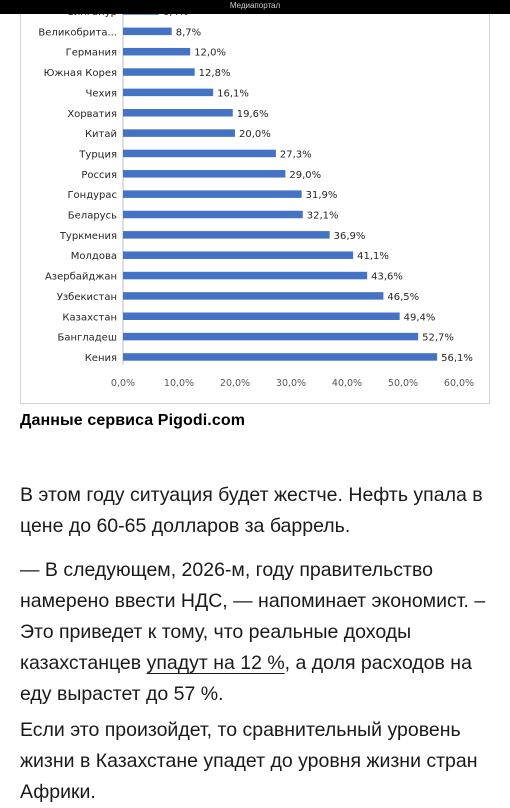  I want to click on value-label: 8,7%, so click(188, 32).